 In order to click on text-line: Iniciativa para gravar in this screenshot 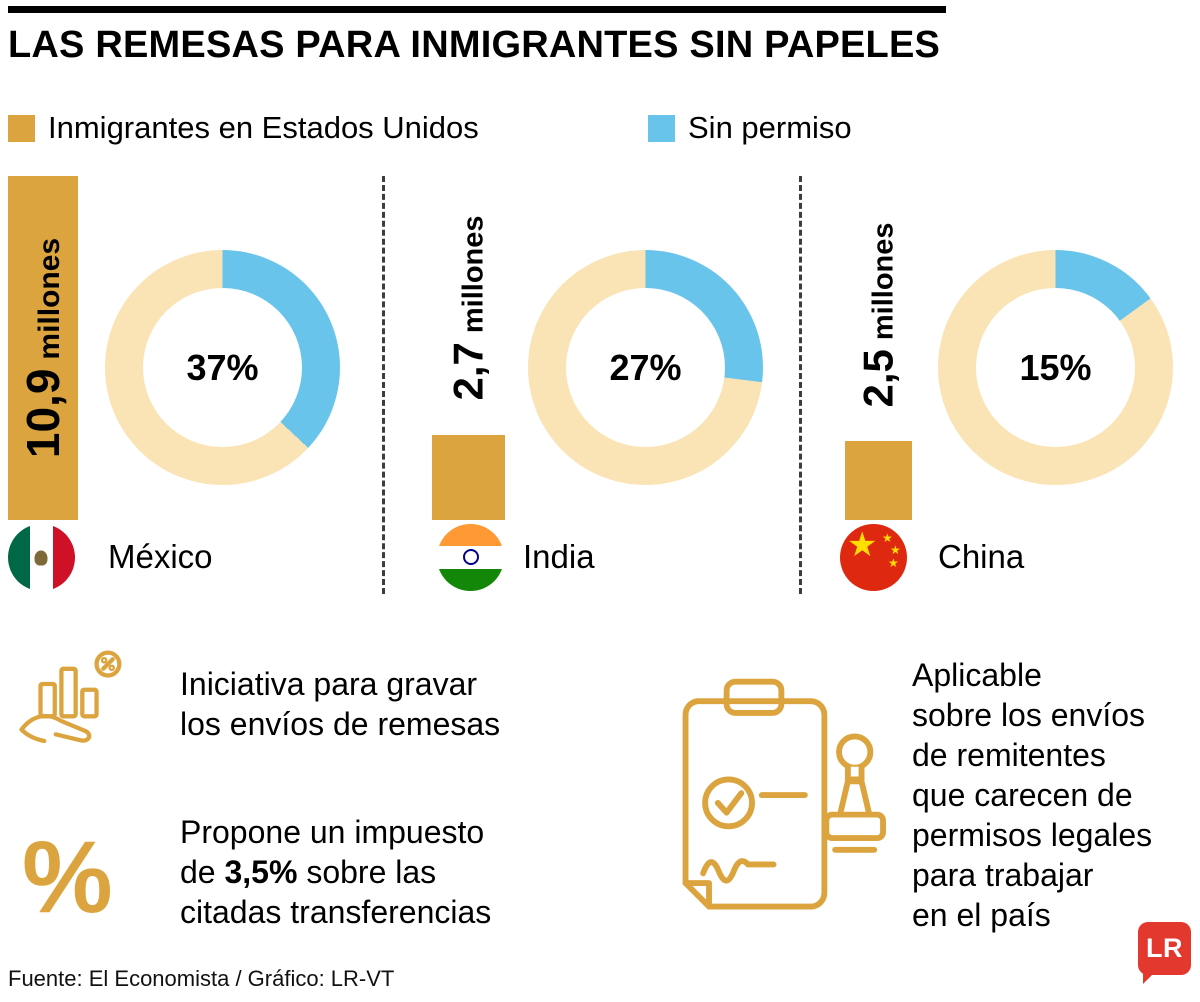, I will do `click(329, 684)`.